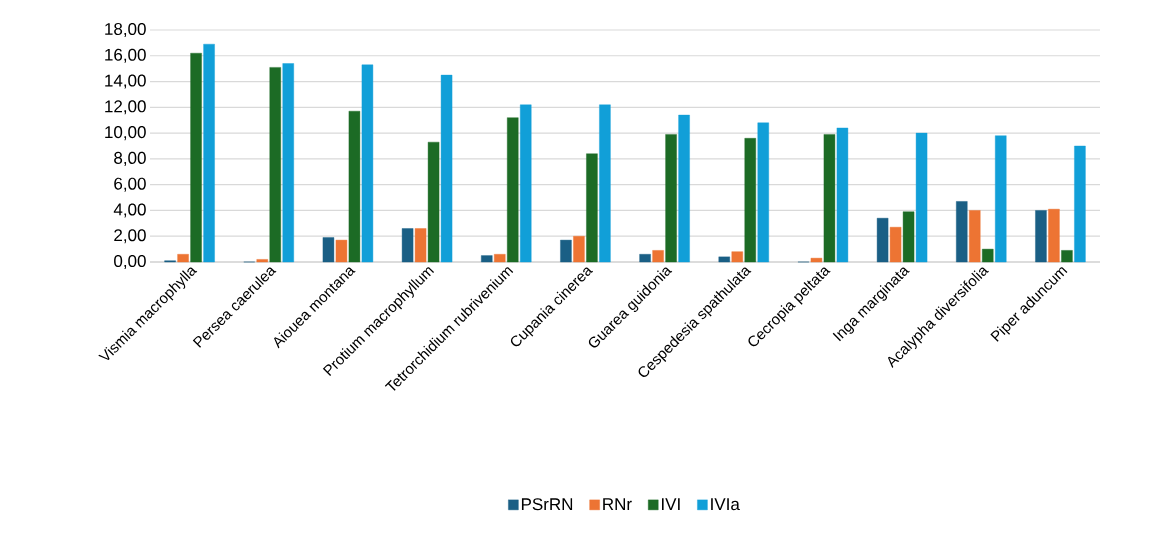 The width and height of the screenshot is (1161, 538). Describe the element at coordinates (130, 158) in the screenshot. I see `y-tick-label: 8,00` at that location.